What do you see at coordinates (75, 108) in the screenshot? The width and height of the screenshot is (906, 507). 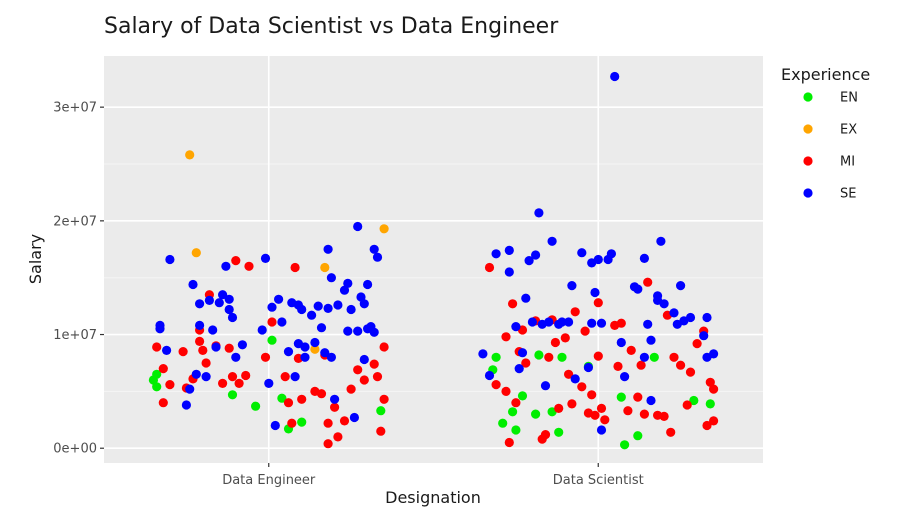 I see `y-tick-label: 3e+07` at bounding box center [75, 108].